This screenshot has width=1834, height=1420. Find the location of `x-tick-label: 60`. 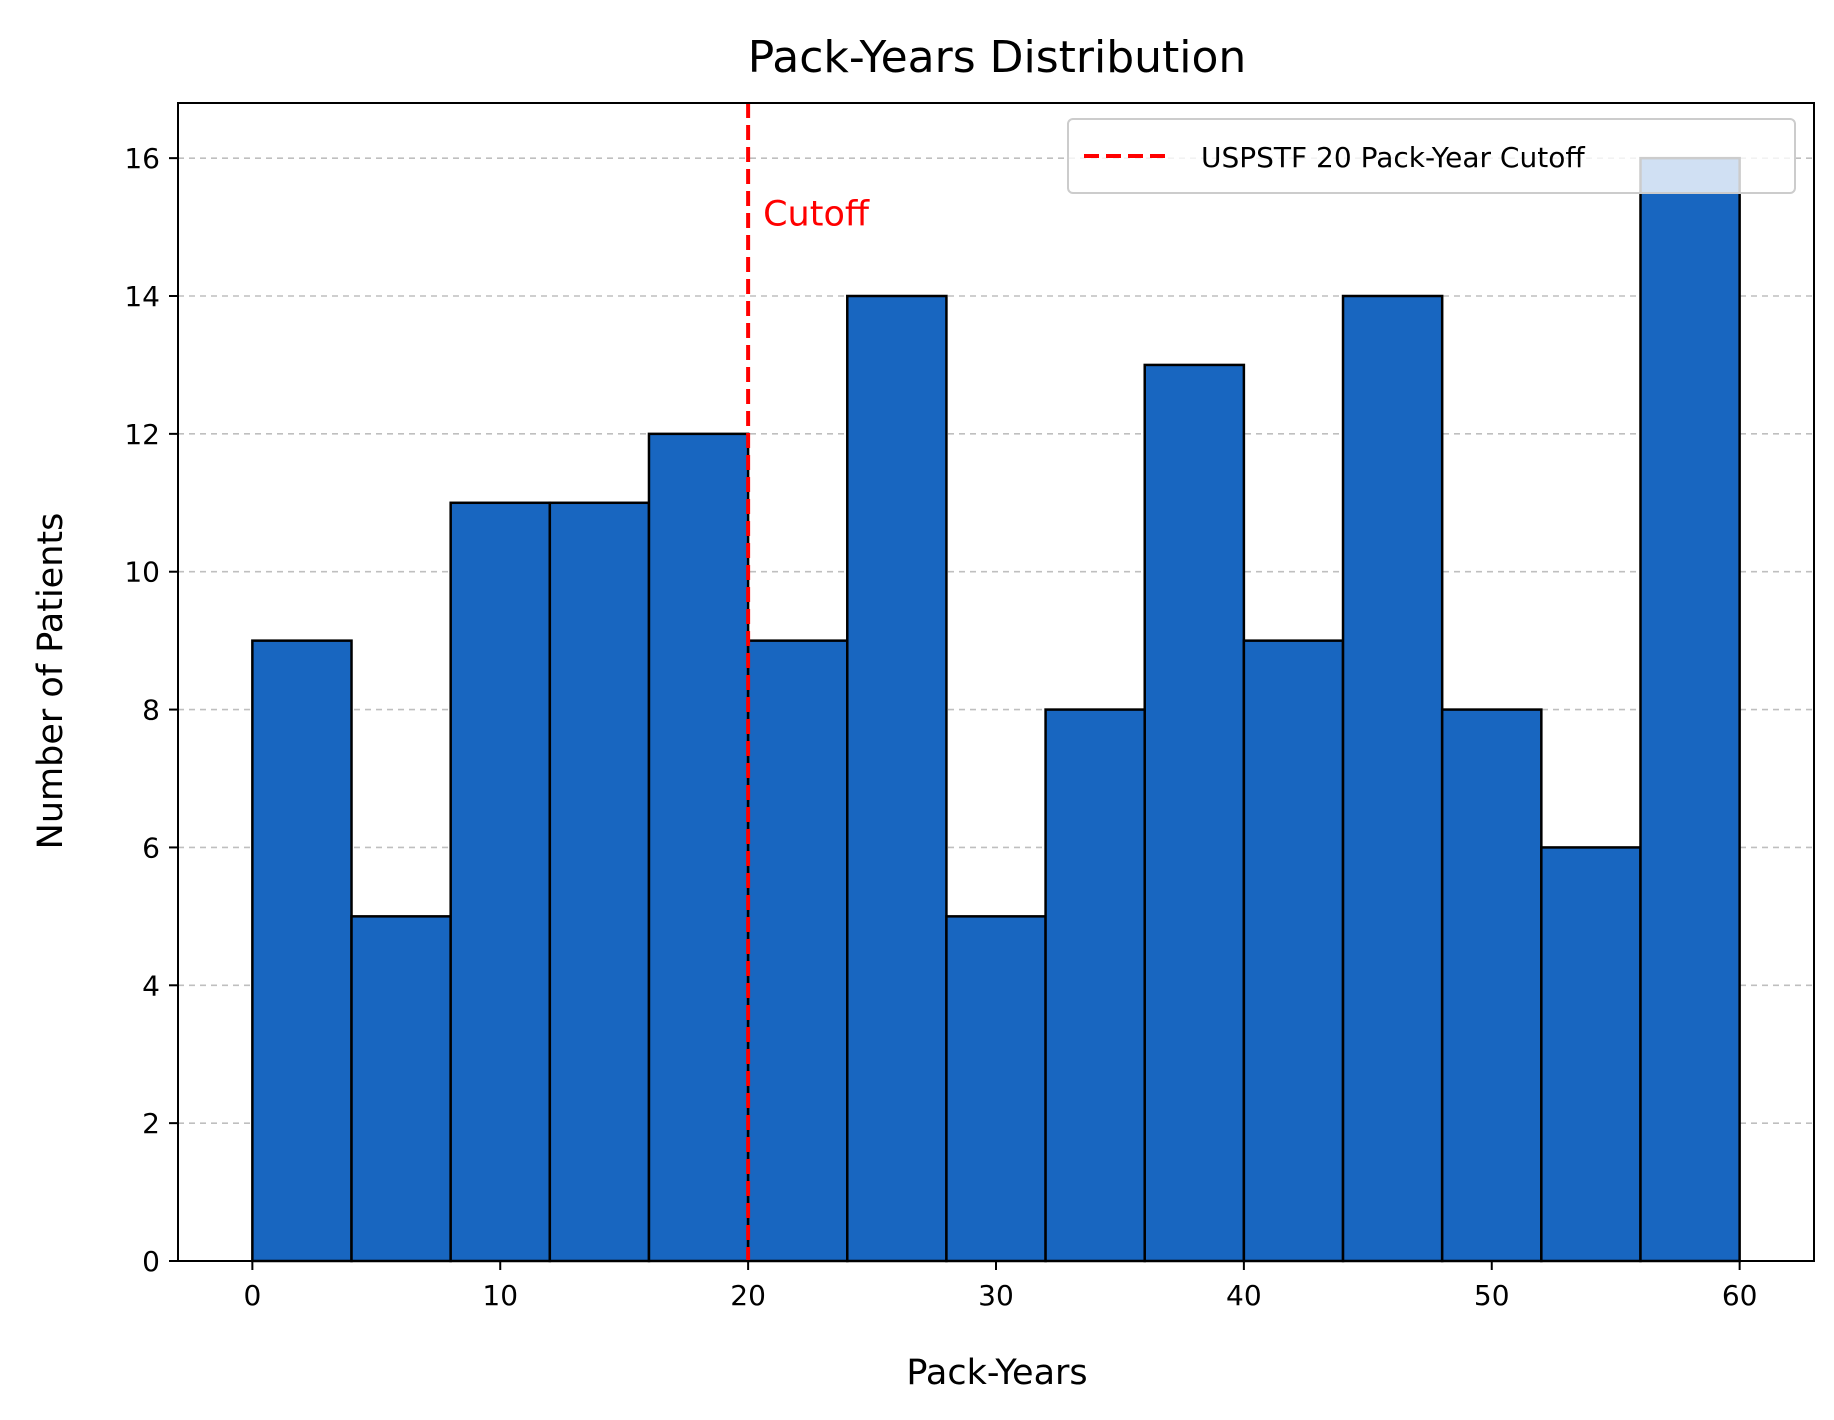

x-tick-label: 60 is located at coordinates (1740, 1295).